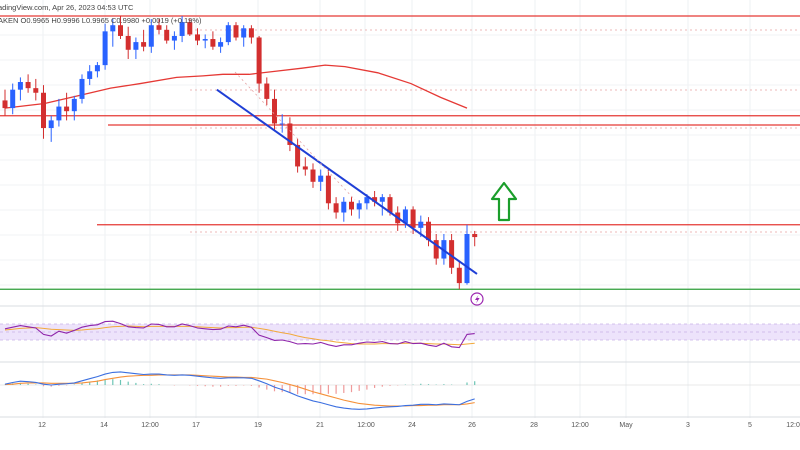 Image resolution: width=800 pixels, height=450 pixels. Describe the element at coordinates (472, 425) in the screenshot. I see `time-axis-label: 26` at that location.